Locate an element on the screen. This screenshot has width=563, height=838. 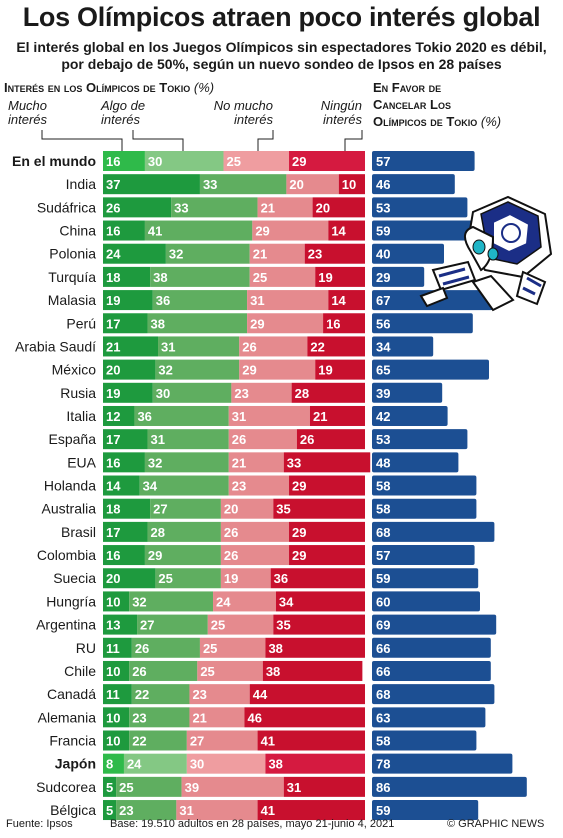
bar-mucho-ru is located at coordinates (117, 647).